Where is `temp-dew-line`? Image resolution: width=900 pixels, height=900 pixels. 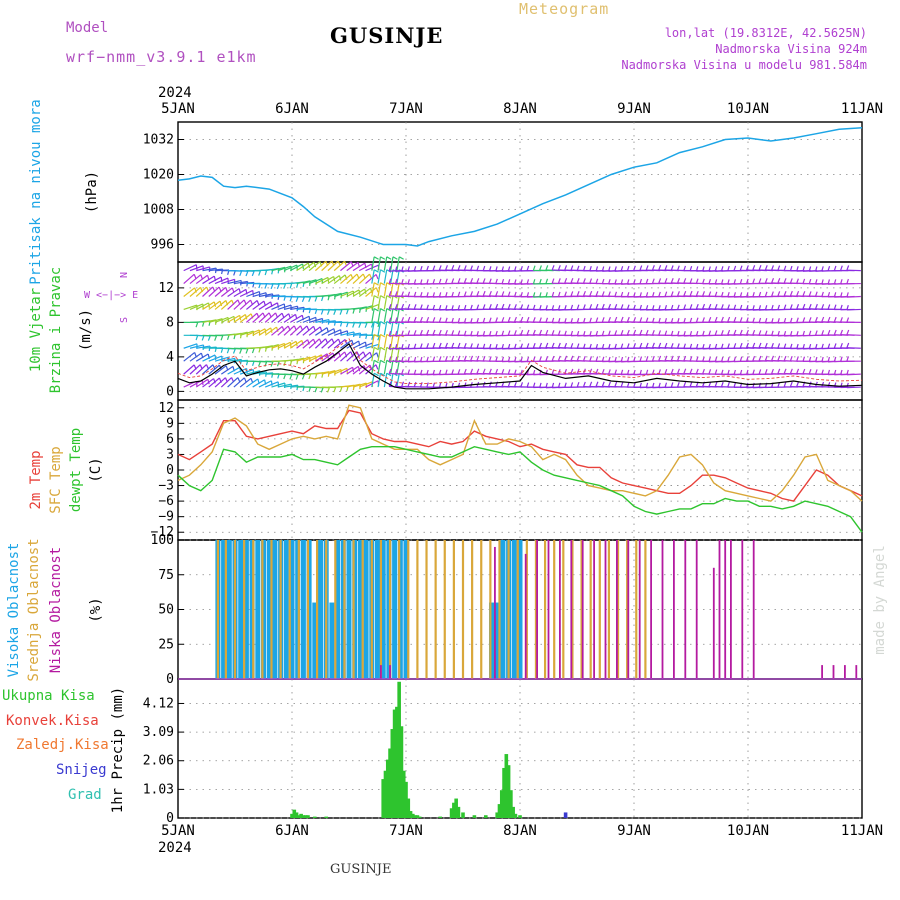
temp-dew-line is located at coordinates (520, 489).